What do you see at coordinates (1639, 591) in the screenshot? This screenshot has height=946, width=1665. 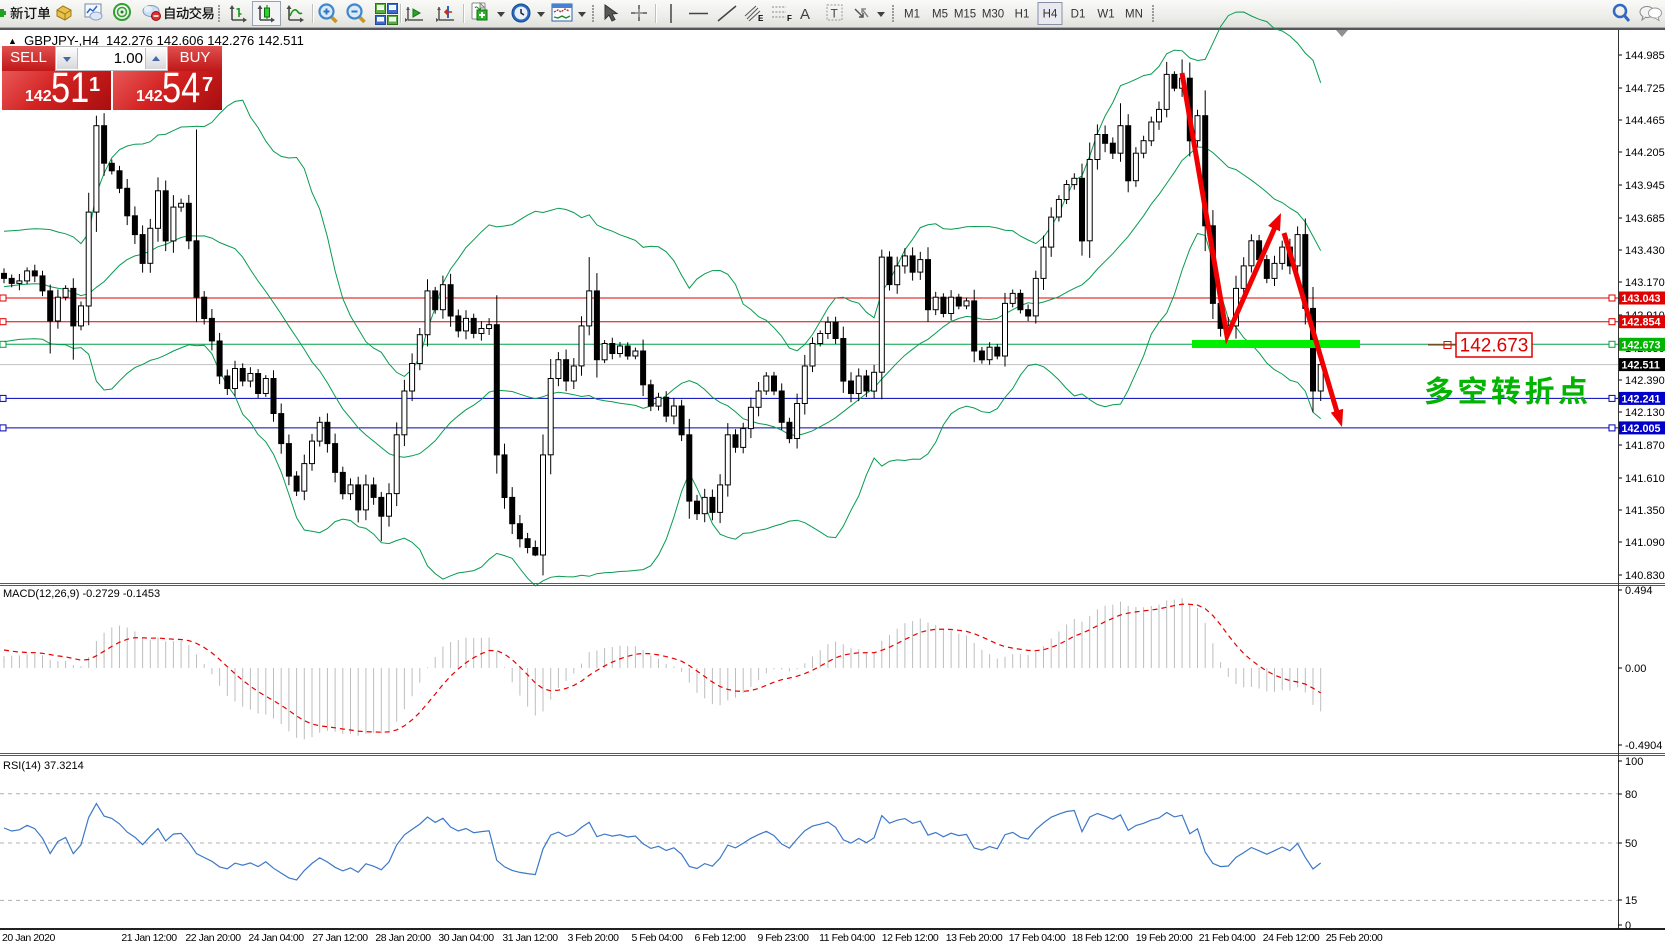 I see `svg-text: 0.494` at bounding box center [1639, 591].